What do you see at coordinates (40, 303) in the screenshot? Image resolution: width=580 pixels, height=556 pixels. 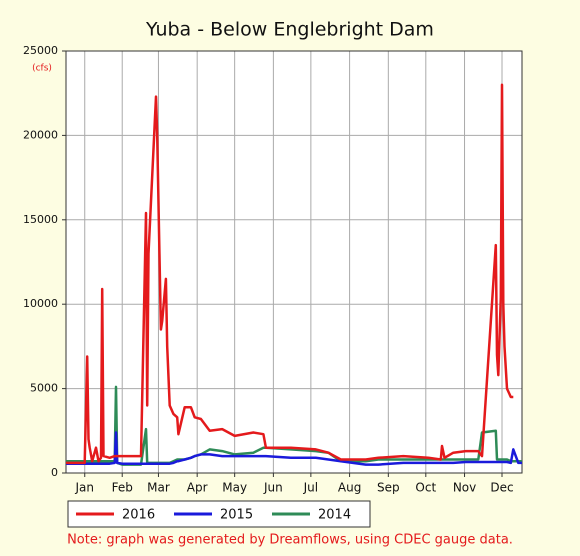 I see `y-tick-label: 10000` at bounding box center [40, 303].